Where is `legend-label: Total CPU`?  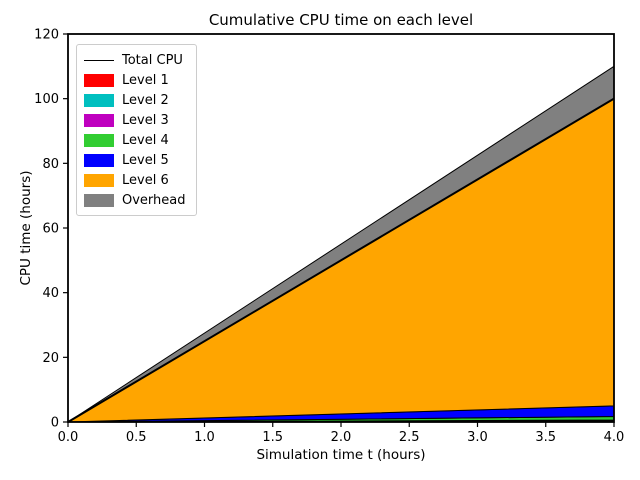
legend-label: Total CPU is located at coordinates (152, 60).